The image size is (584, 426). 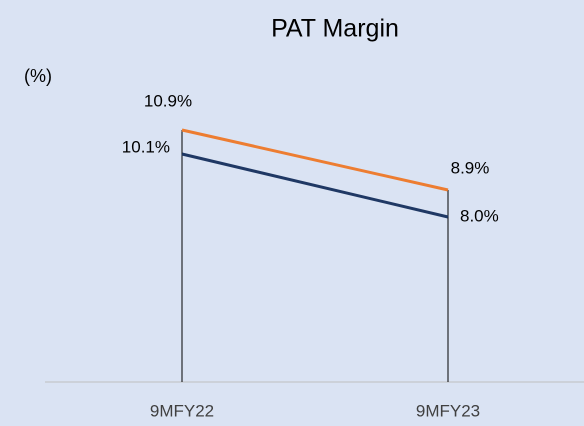 I want to click on x-tick-label: 9MFY22, so click(x=182, y=410).